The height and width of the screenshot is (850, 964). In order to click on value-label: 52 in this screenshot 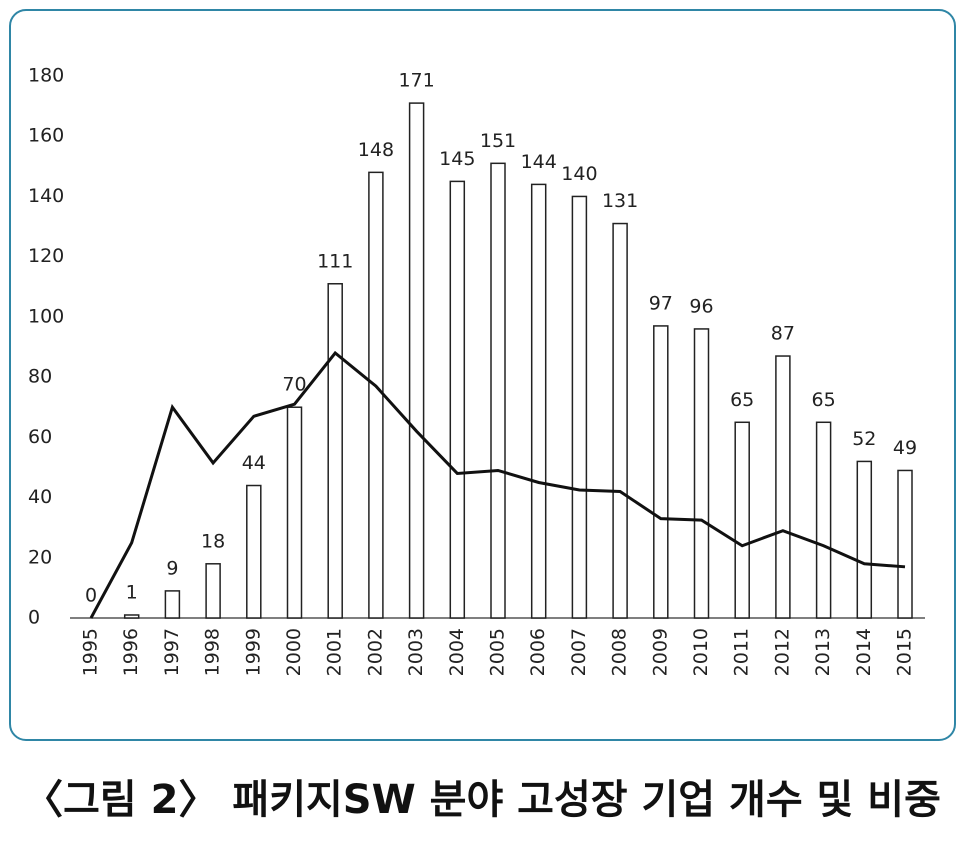, I will do `click(864, 439)`.